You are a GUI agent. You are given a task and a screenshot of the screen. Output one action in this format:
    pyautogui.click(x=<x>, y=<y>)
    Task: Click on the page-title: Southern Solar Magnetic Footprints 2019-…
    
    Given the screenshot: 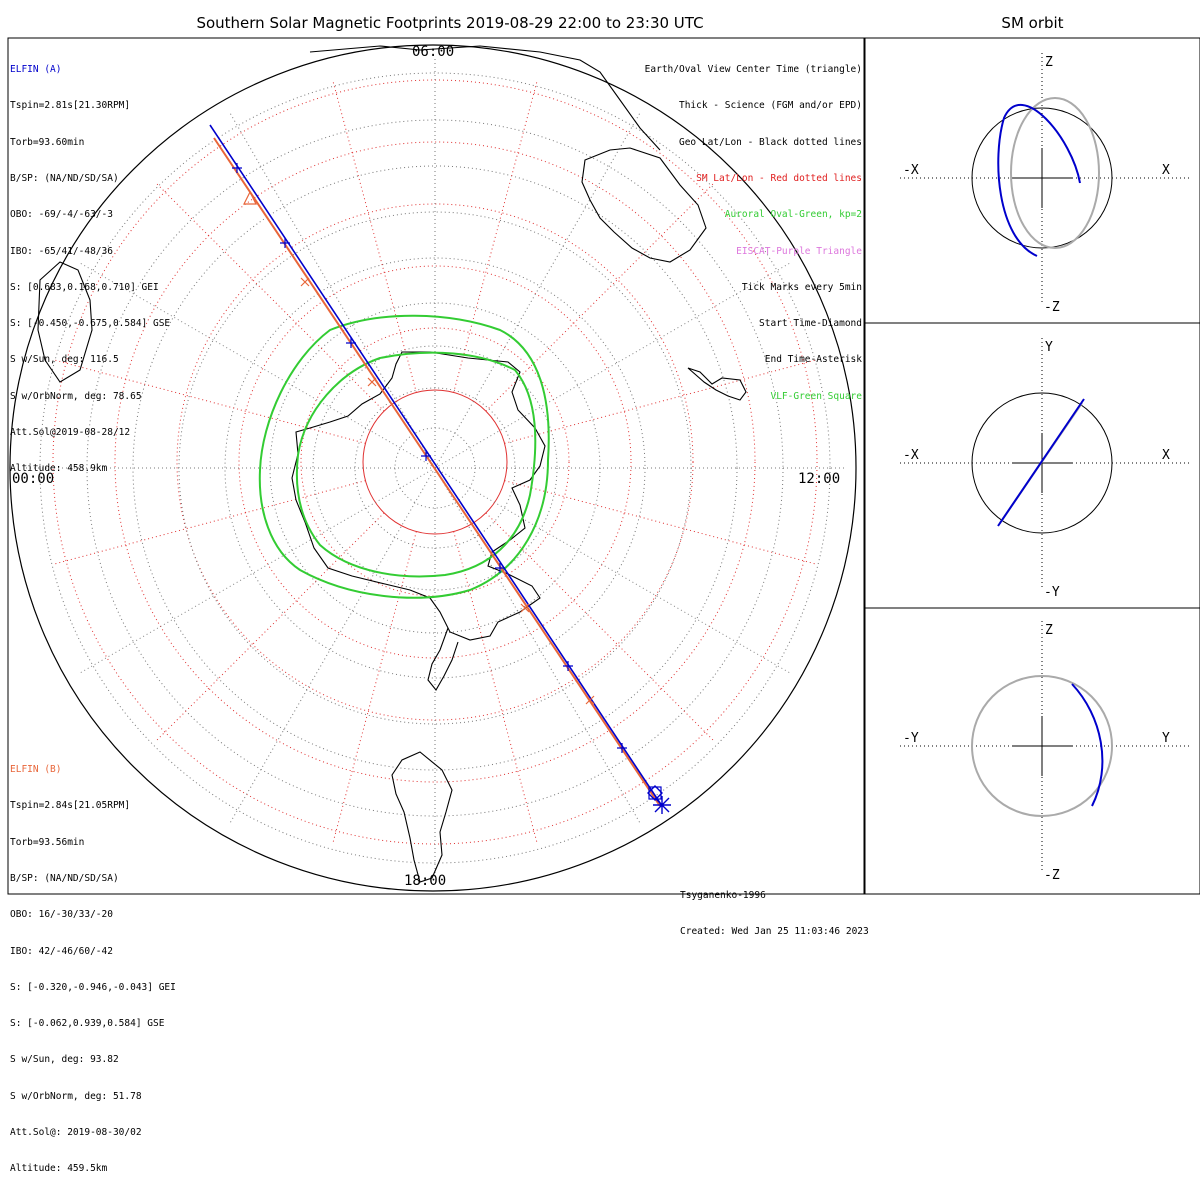 What is the action you would take?
    pyautogui.click(x=450, y=23)
    